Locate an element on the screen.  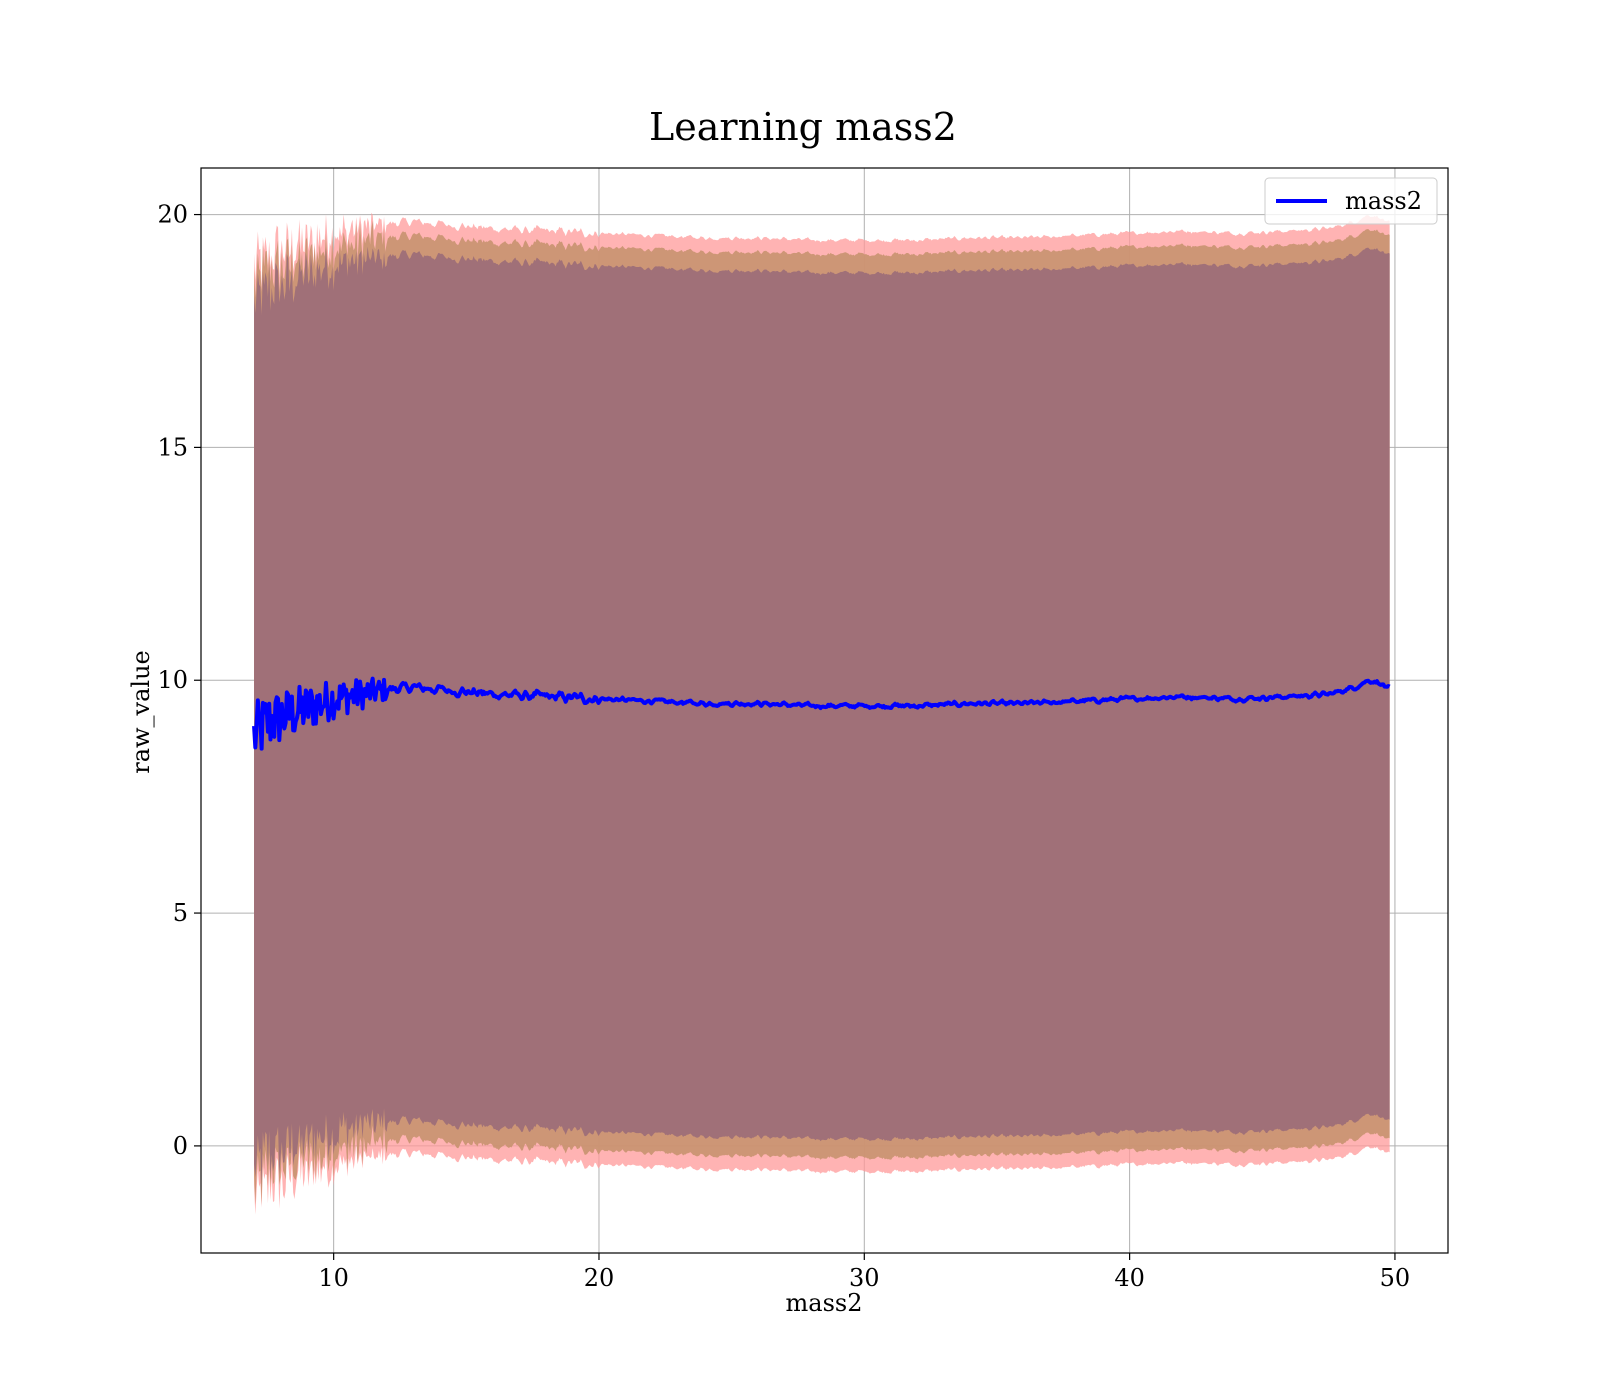
x-axis-label: mass2 is located at coordinates (824, 1303).